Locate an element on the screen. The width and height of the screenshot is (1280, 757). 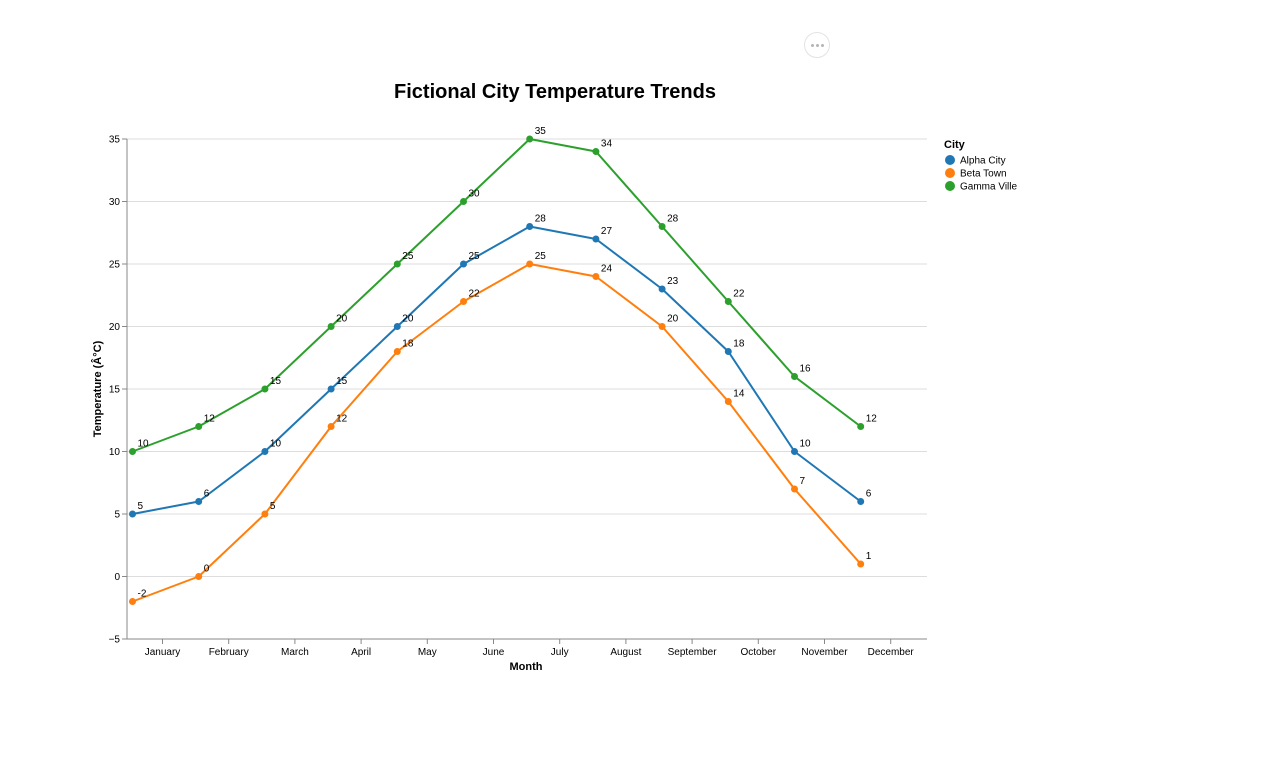
x-tick-label: February is located at coordinates (229, 652).